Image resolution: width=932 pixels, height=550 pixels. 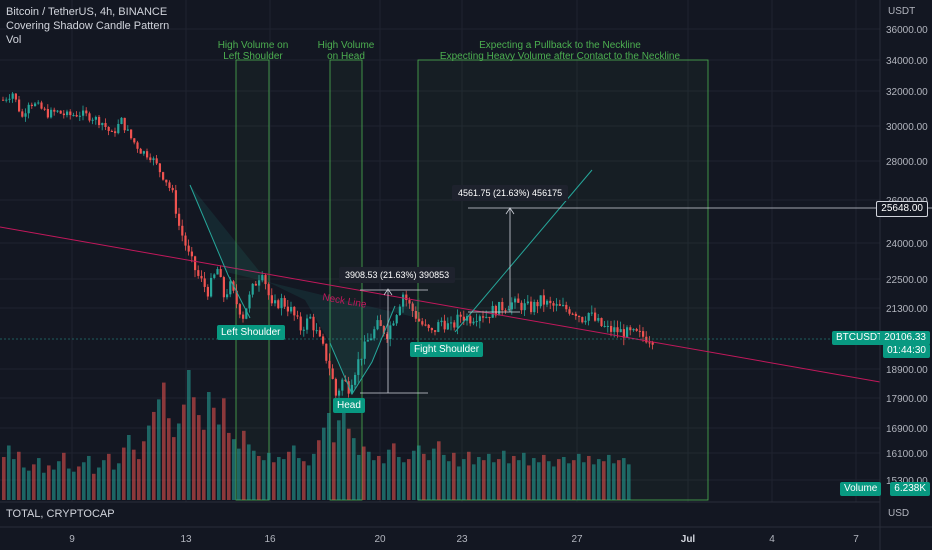 I want to click on currency-label: USDT, so click(x=902, y=11).